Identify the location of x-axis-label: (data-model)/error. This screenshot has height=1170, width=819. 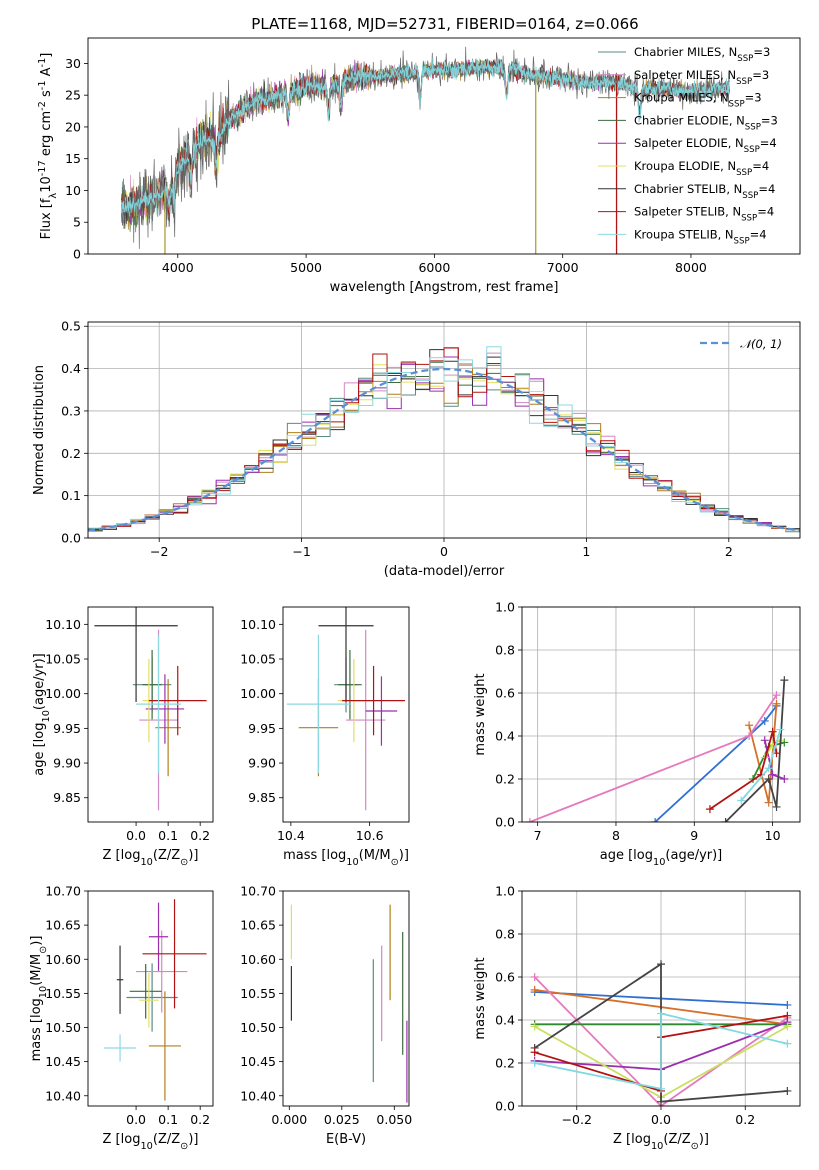
(444, 571).